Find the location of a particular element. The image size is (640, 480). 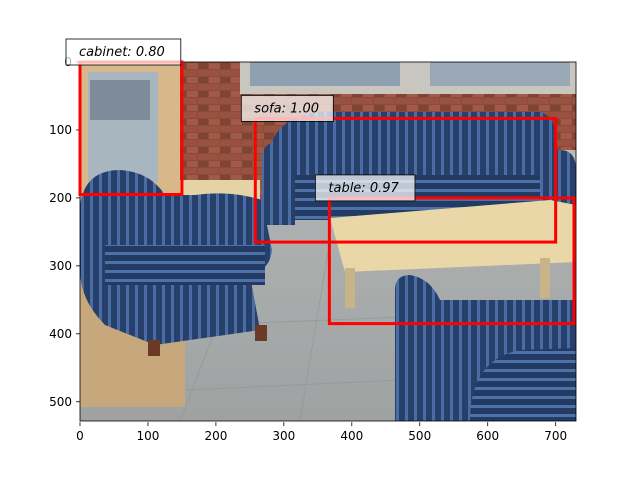

label-text-cabinet: cabinet: 0.80 is located at coordinates (122, 52).